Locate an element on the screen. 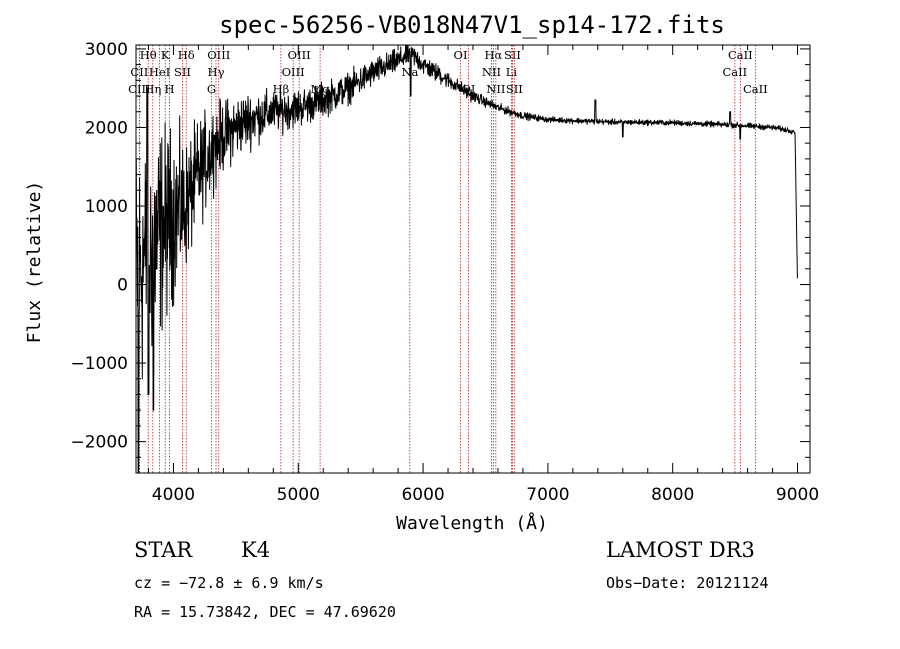  x-tick-label: 6000 is located at coordinates (422, 495).